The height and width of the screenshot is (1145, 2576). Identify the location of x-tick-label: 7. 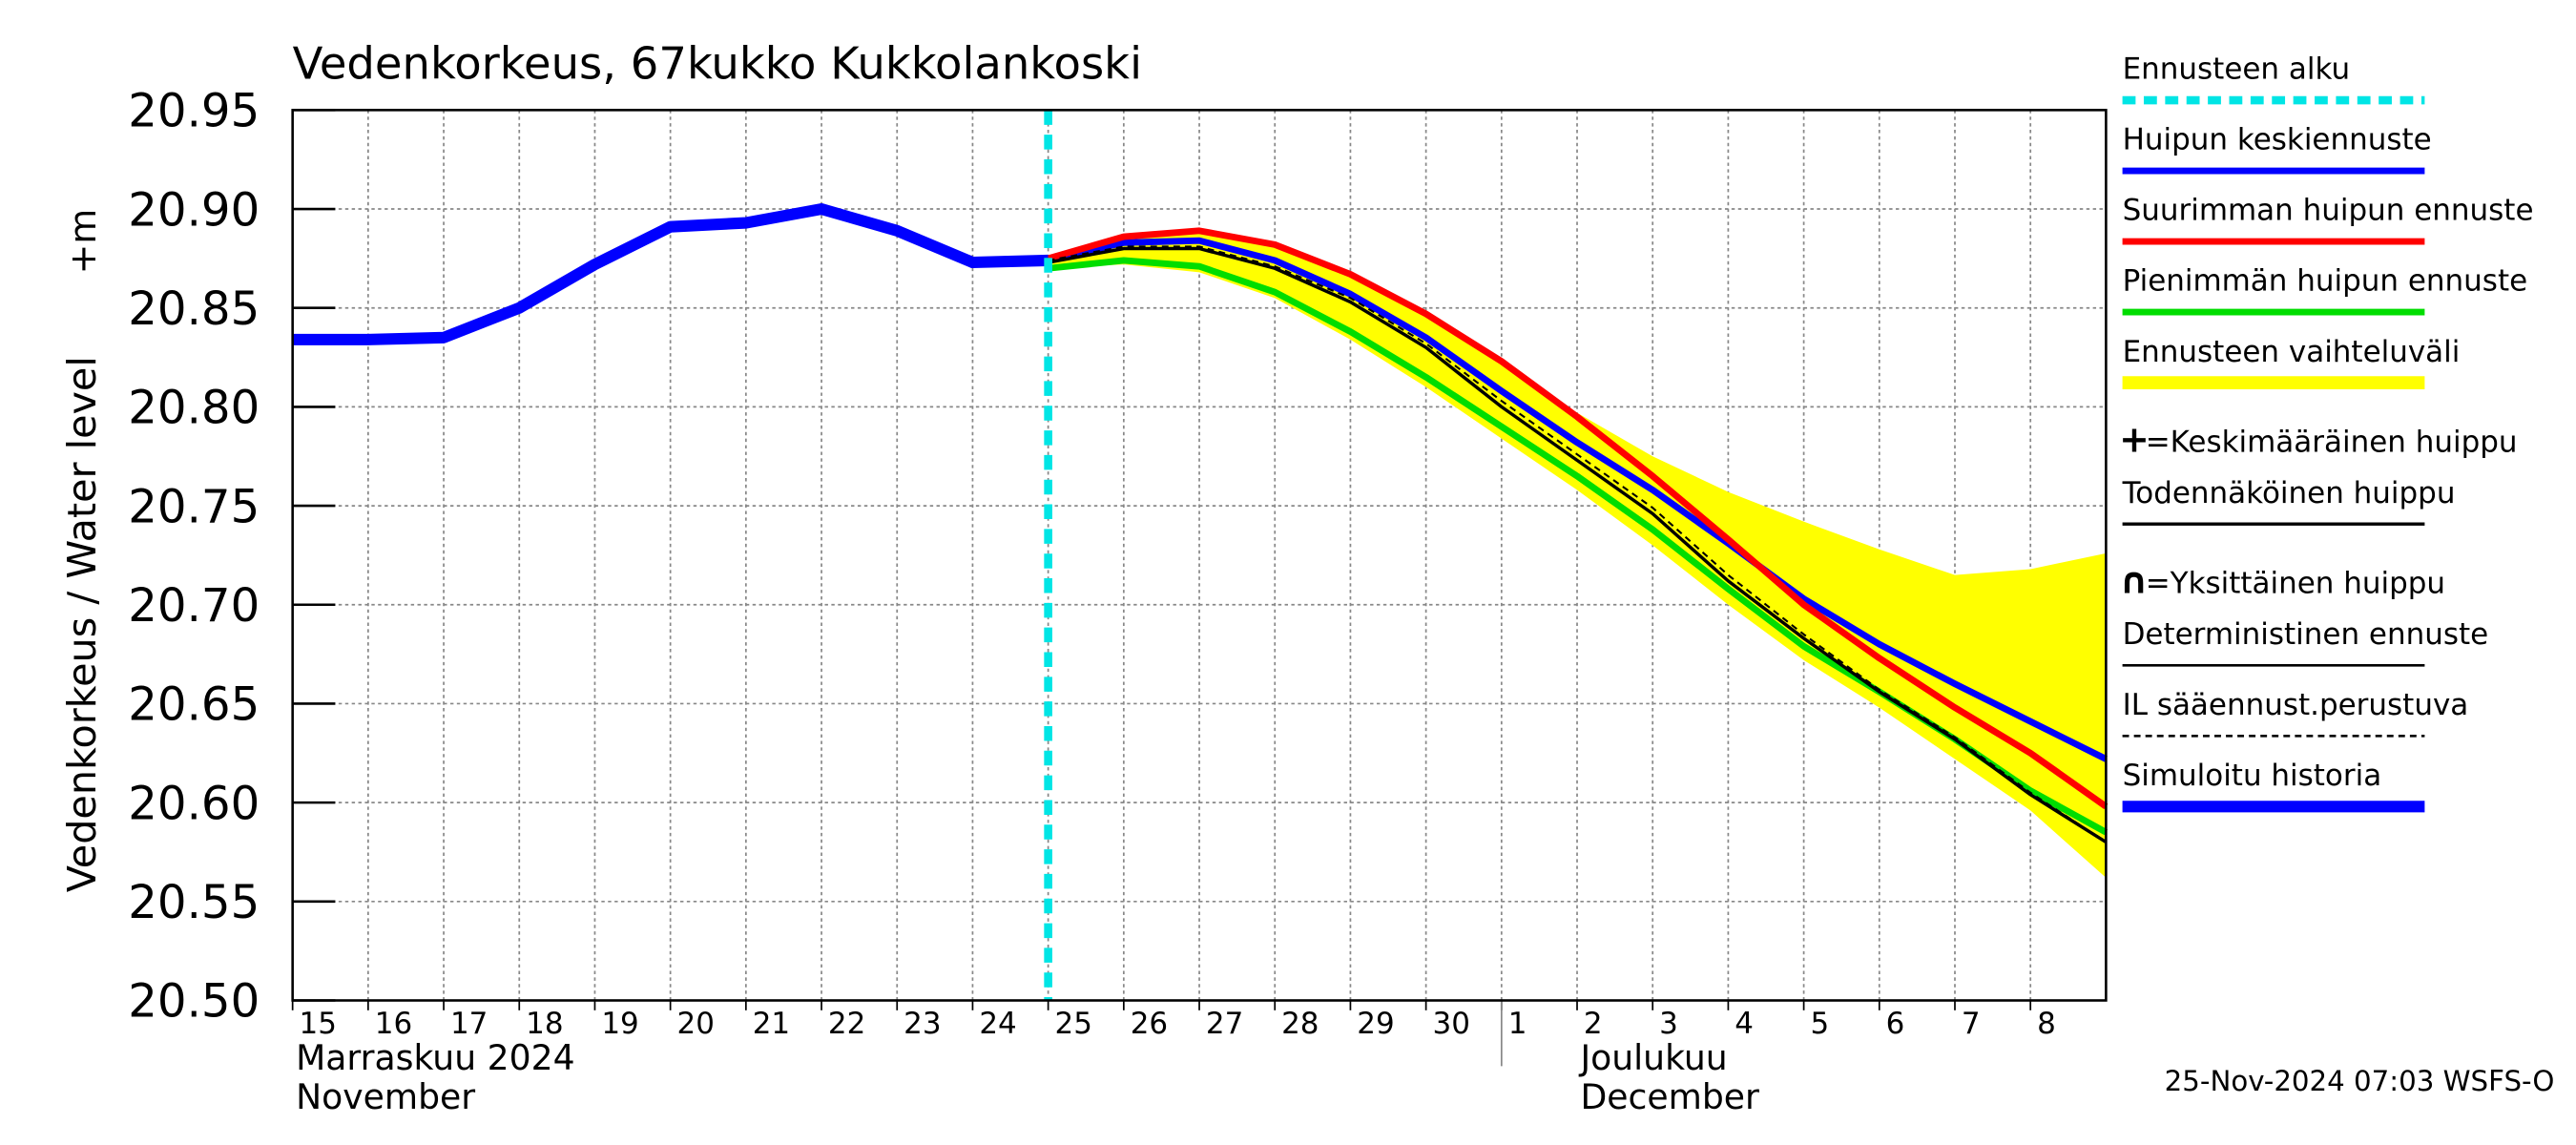
(1971, 1024).